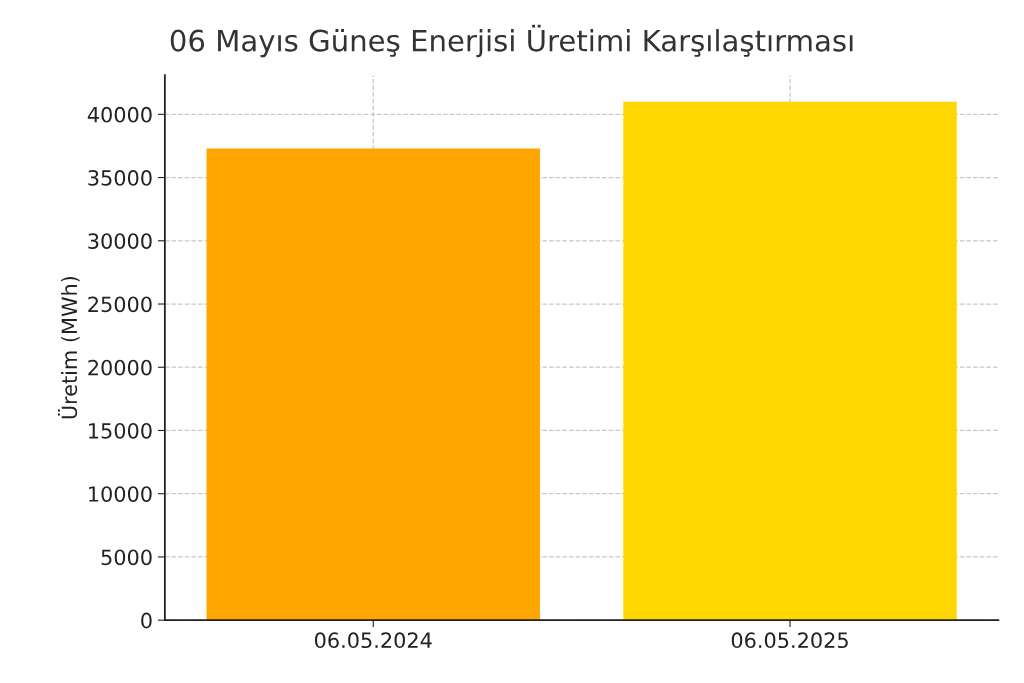 The width and height of the screenshot is (1024, 683). What do you see at coordinates (120, 430) in the screenshot?
I see `y-tick-label: 15000` at bounding box center [120, 430].